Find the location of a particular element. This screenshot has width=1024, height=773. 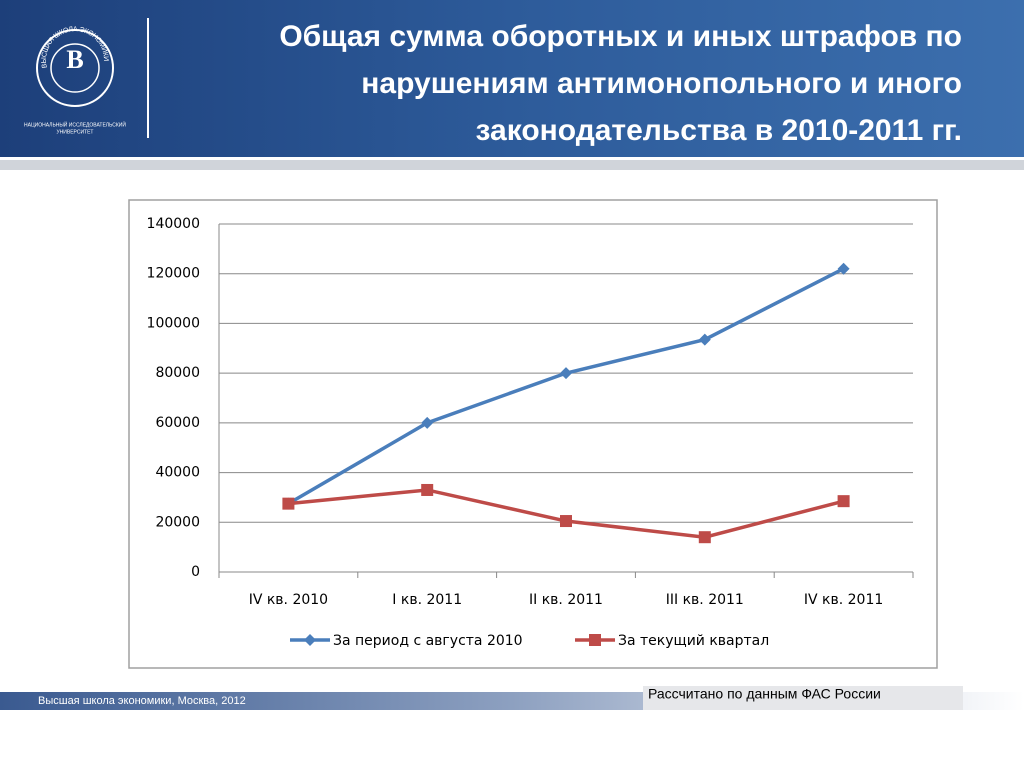

title-line: Общая сумма оборотных и иных штрафов по is located at coordinates (620, 36).